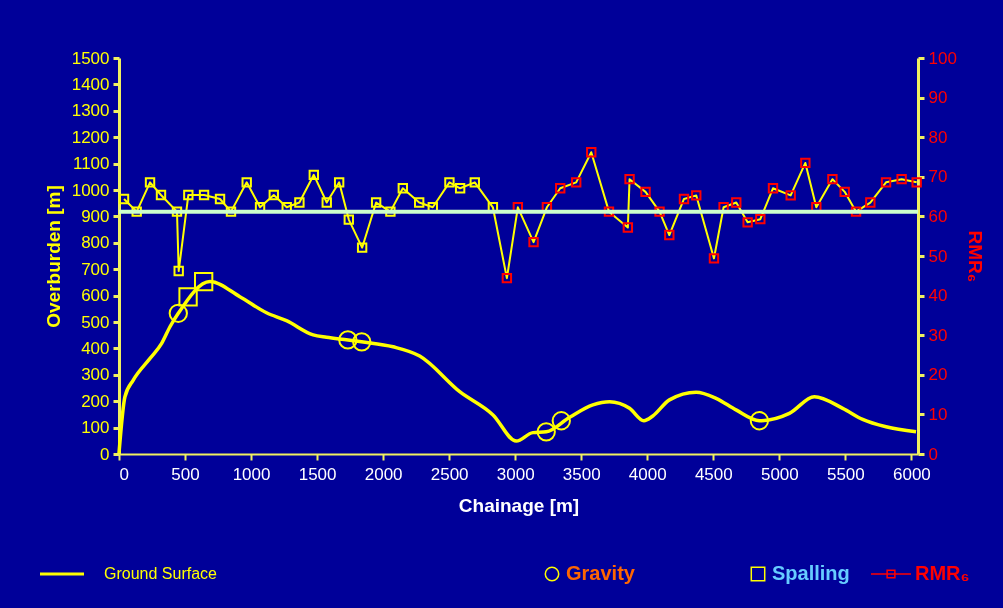 The width and height of the screenshot is (1003, 608). Describe the element at coordinates (933, 454) in the screenshot. I see `y2-tick-label: 0` at that location.